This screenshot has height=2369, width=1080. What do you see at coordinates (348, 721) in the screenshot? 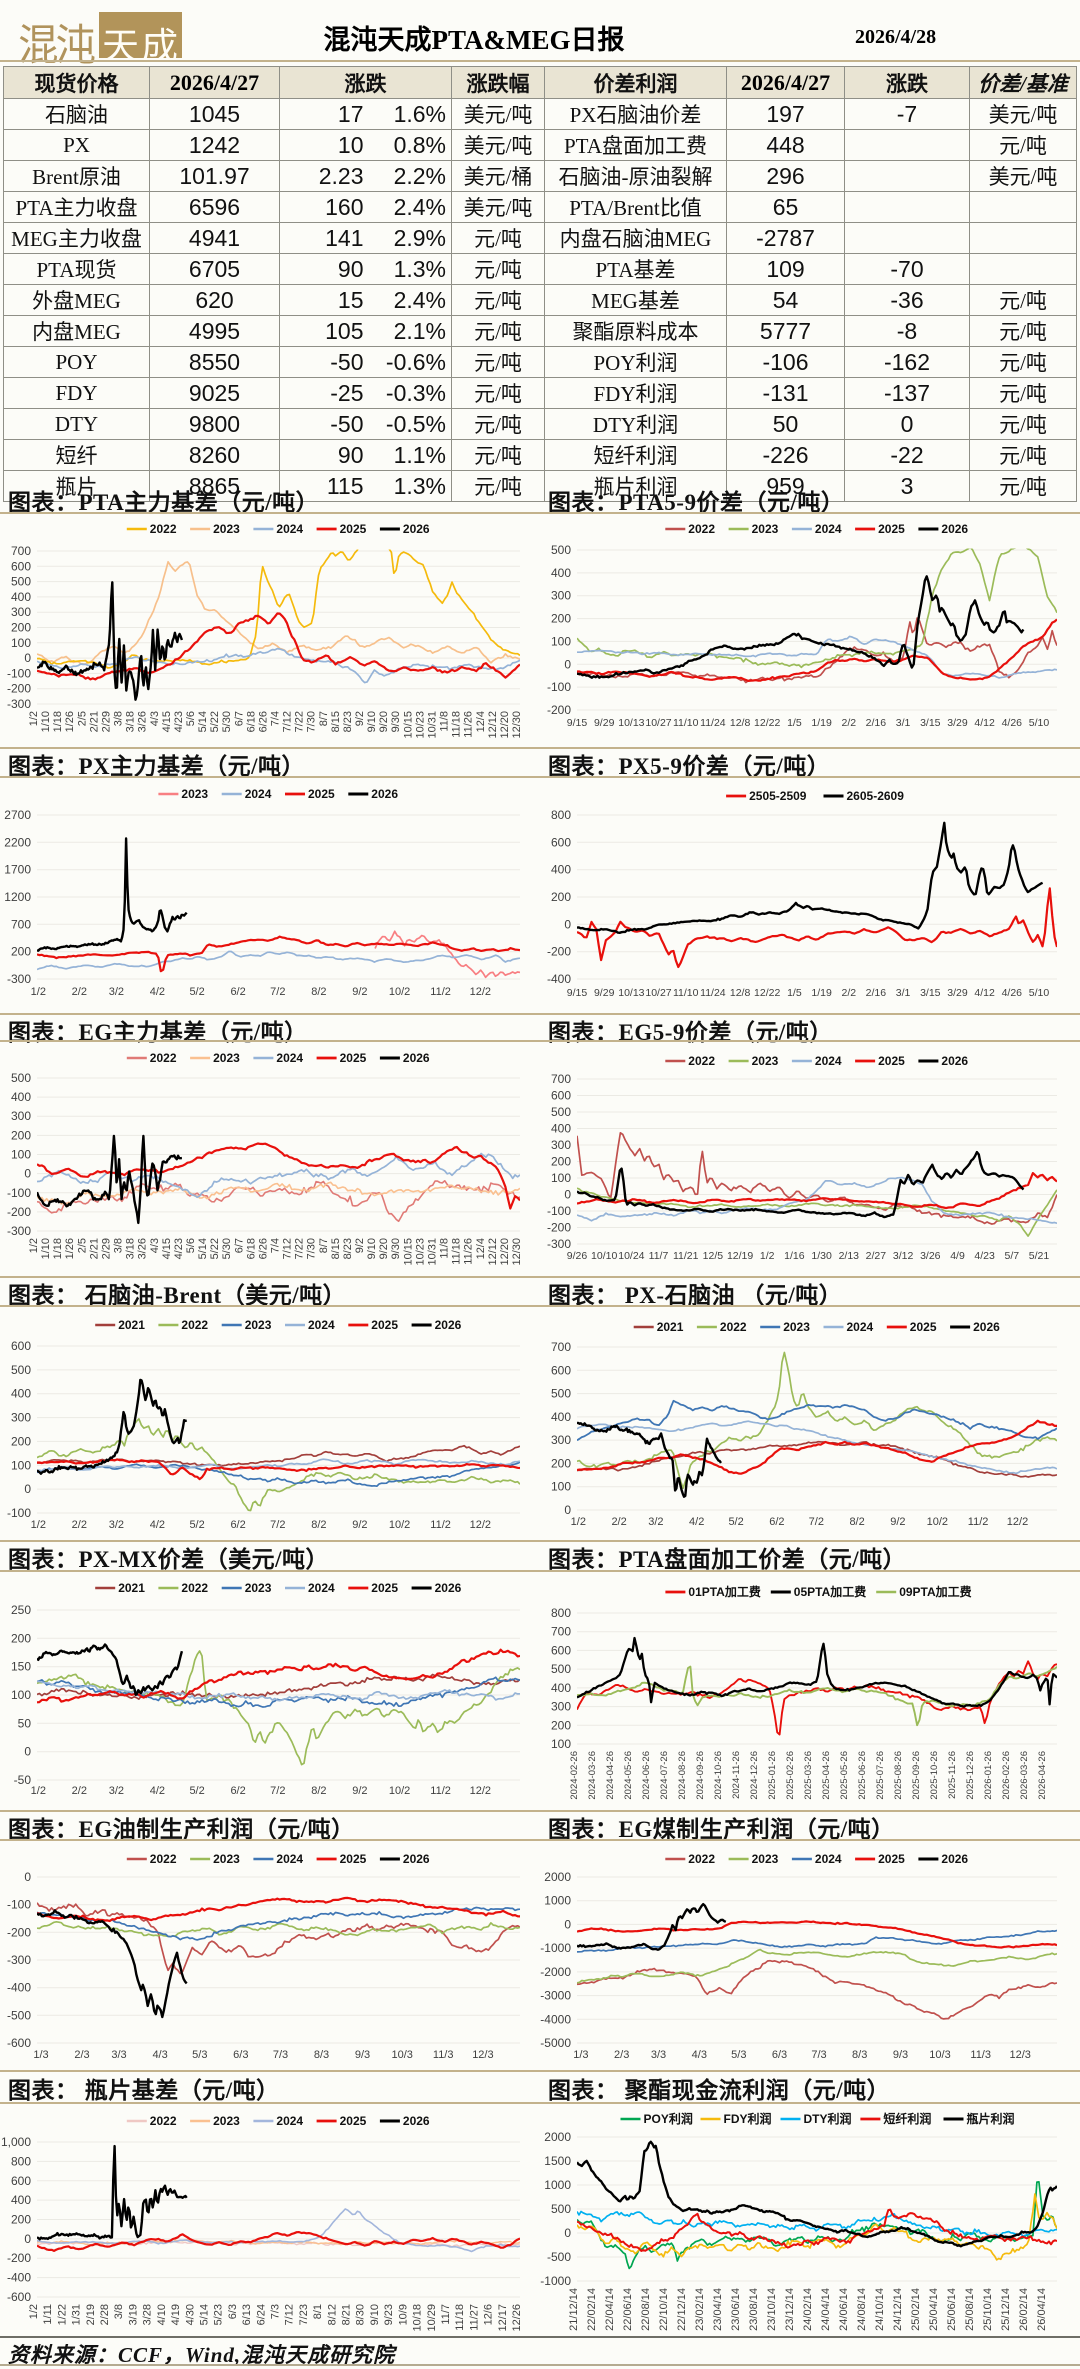
I see `svg-text: 8/23` at bounding box center [348, 721].